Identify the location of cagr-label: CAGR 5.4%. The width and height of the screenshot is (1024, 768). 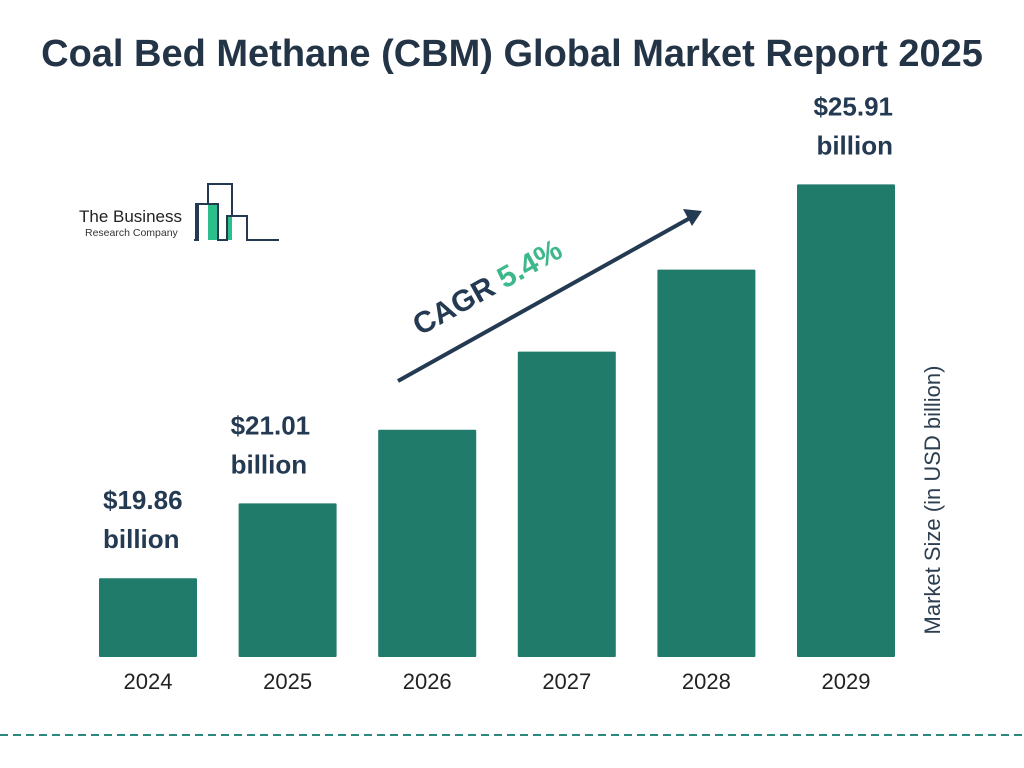
(487, 287).